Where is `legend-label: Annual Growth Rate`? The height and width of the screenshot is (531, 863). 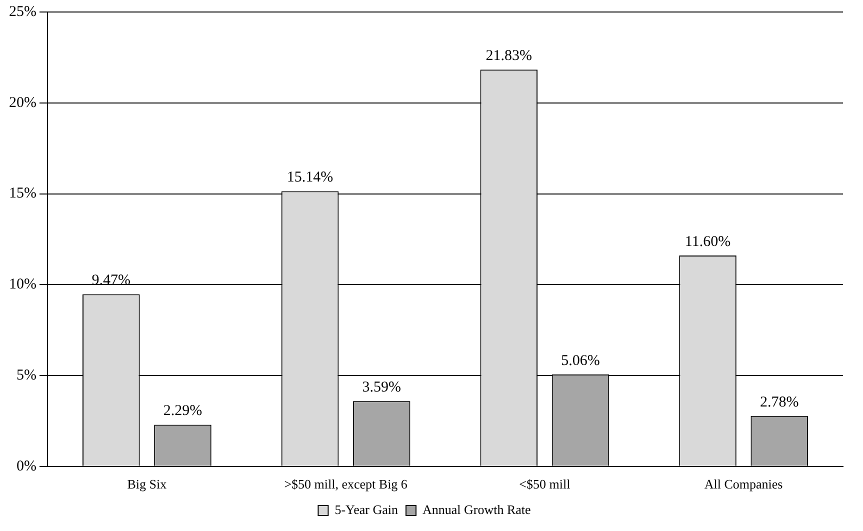
legend-label: Annual Growth Rate is located at coordinates (477, 509).